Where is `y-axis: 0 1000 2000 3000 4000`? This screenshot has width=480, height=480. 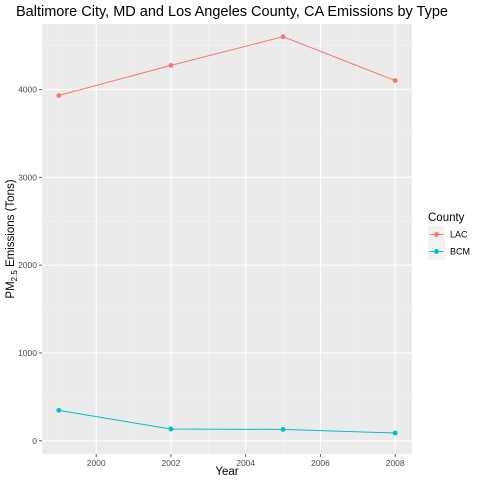
y-axis: 0 1000 2000 3000 4000 is located at coordinates (30, 264).